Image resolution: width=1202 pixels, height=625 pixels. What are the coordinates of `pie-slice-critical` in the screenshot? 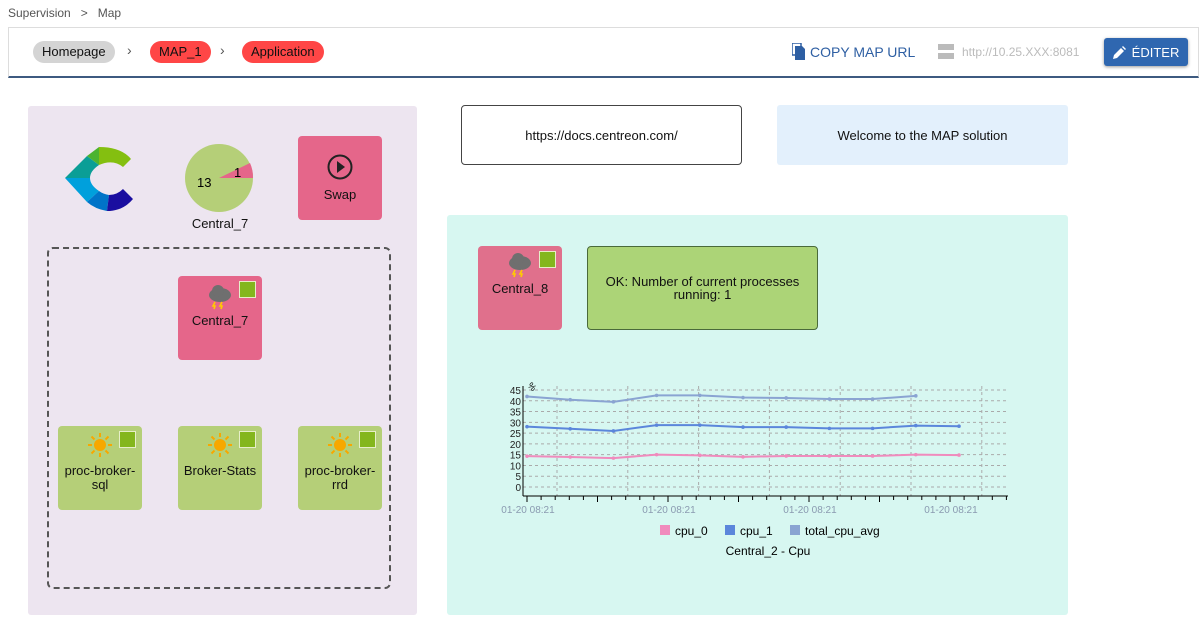 It's located at (236, 170).